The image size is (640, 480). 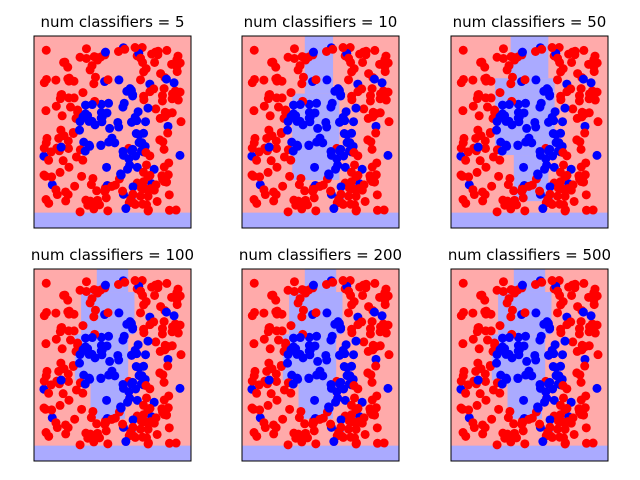 What do you see at coordinates (320, 220) in the screenshot?
I see `decision-region-blue` at bounding box center [320, 220].